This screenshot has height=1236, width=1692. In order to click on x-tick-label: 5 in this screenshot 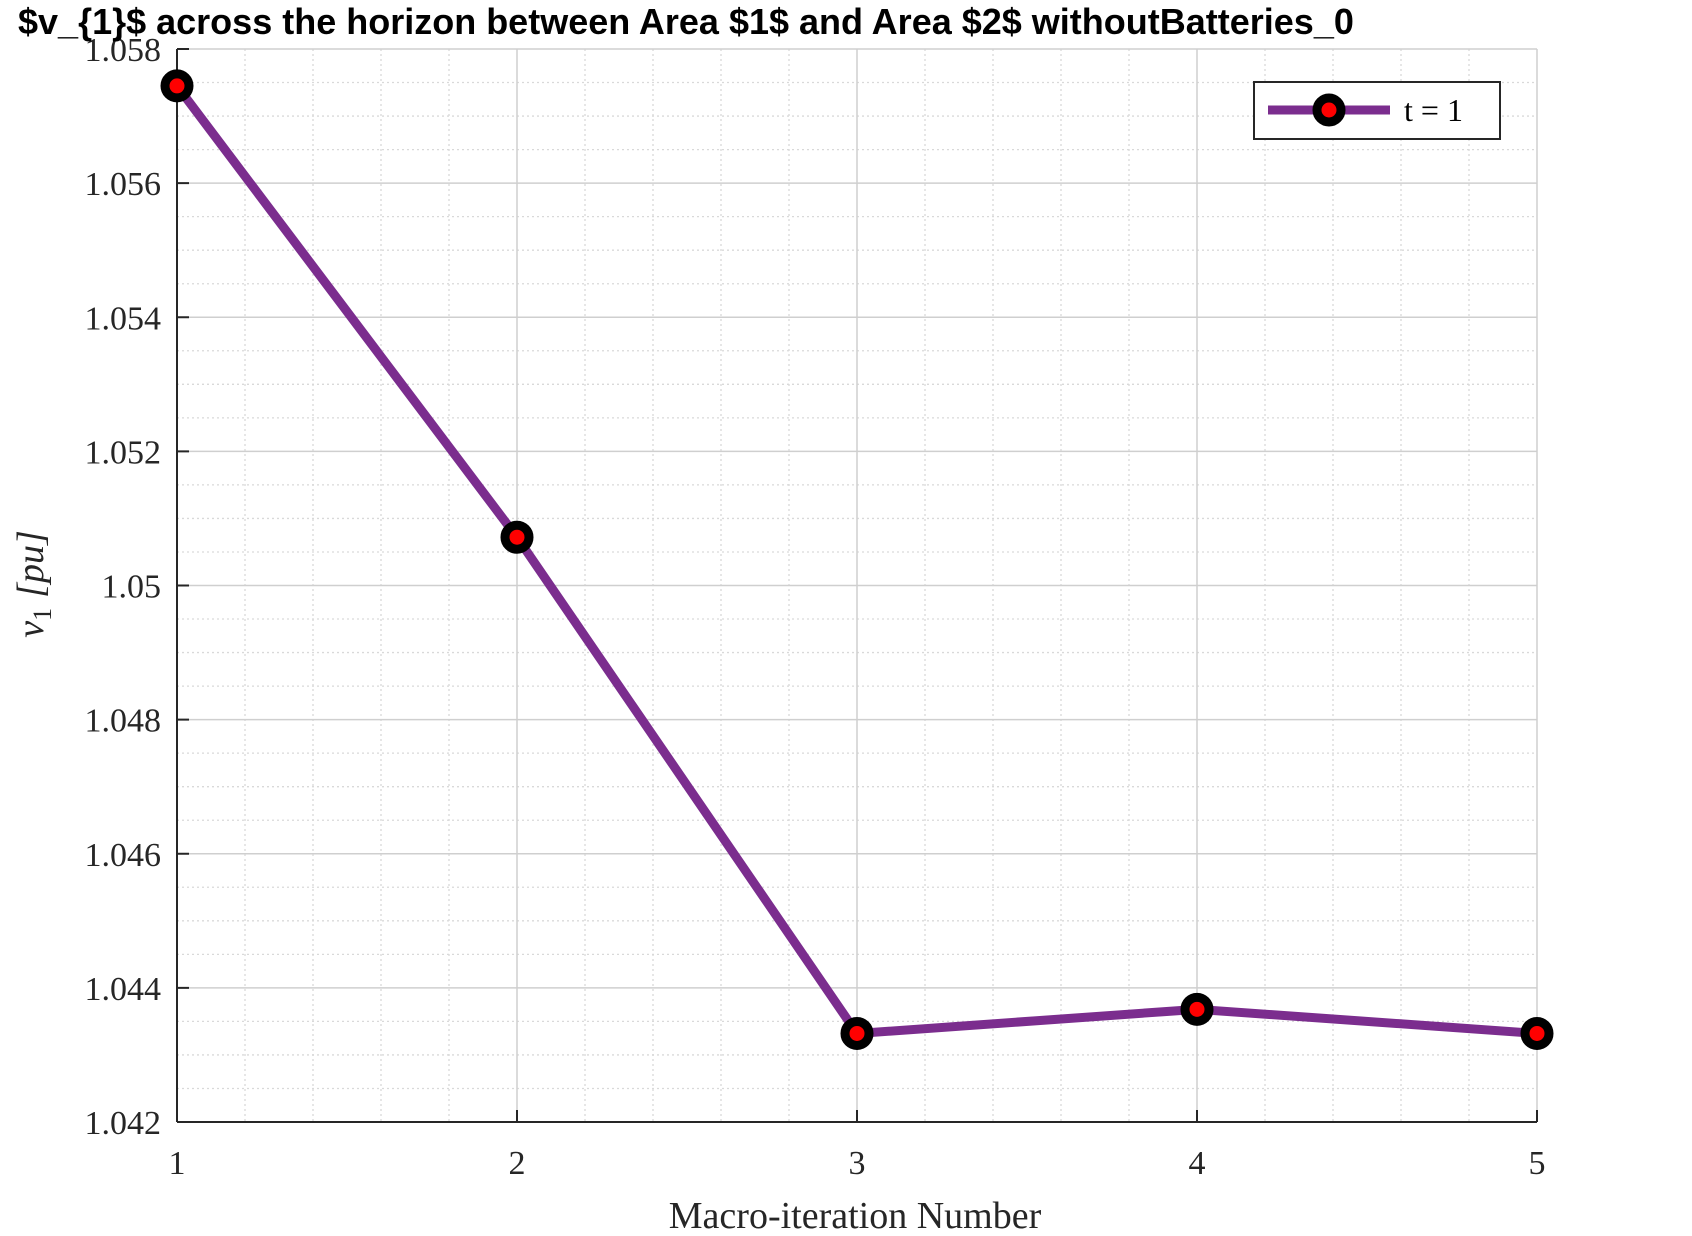, I will do `click(1537, 1163)`.